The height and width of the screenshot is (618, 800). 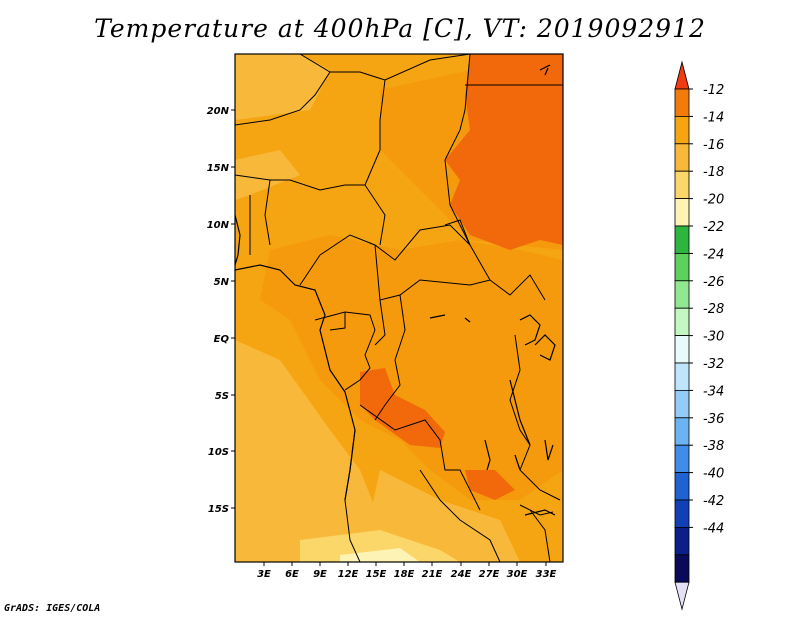 What do you see at coordinates (404, 574) in the screenshot?
I see `lon-label: 18E` at bounding box center [404, 574].